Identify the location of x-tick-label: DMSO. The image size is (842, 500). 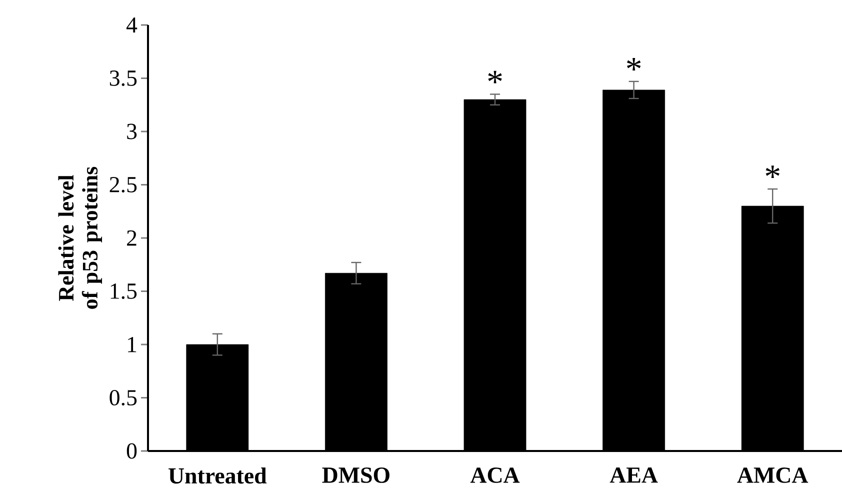
(356, 475).